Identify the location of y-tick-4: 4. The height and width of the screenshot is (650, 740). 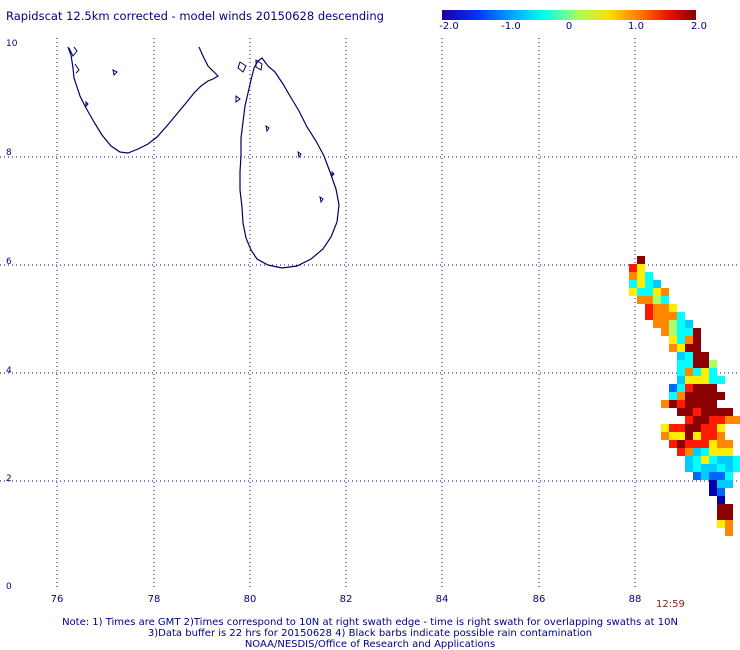
(9, 371).